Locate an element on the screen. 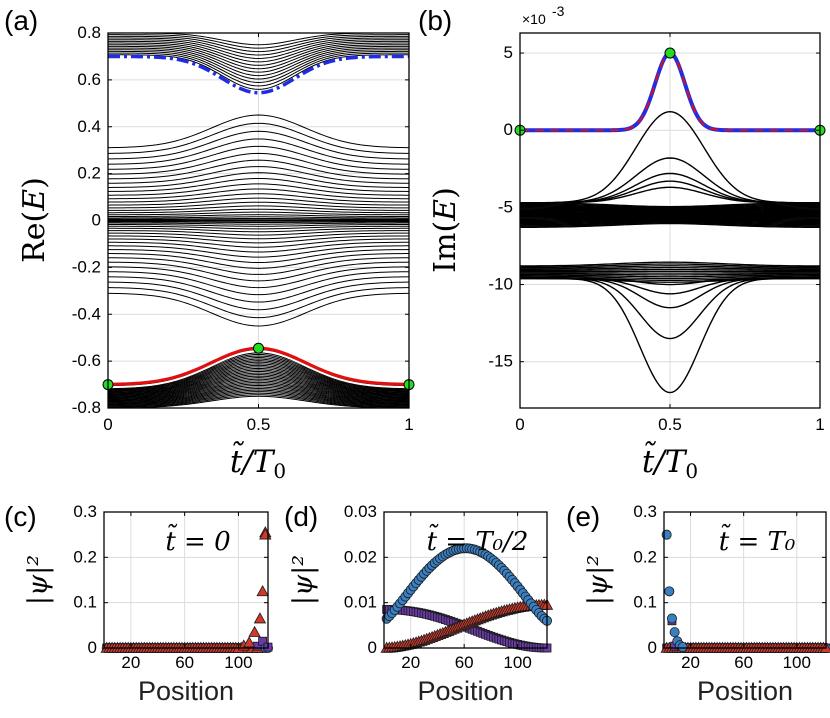 The width and height of the screenshot is (830, 718). data-point-square is located at coordinates (263, 641).